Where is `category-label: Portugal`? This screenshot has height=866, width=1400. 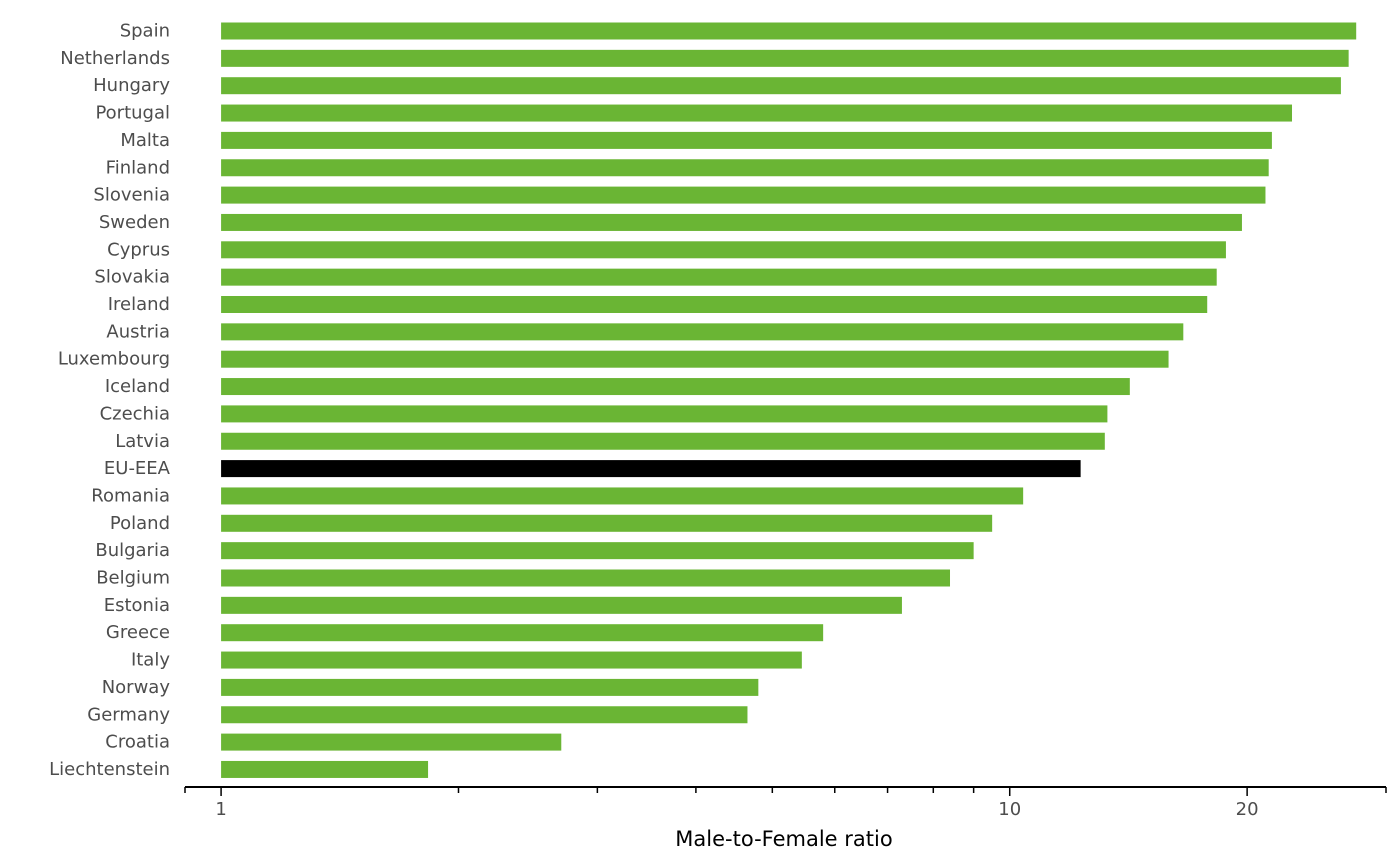
category-label: Portugal is located at coordinates (132, 113).